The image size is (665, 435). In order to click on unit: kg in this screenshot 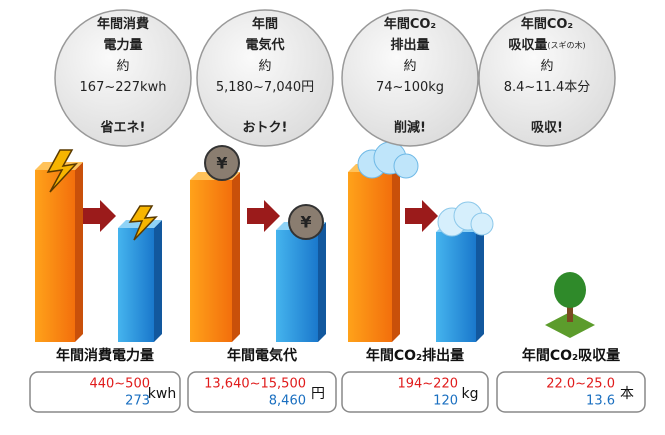, I will do `click(470, 394)`.